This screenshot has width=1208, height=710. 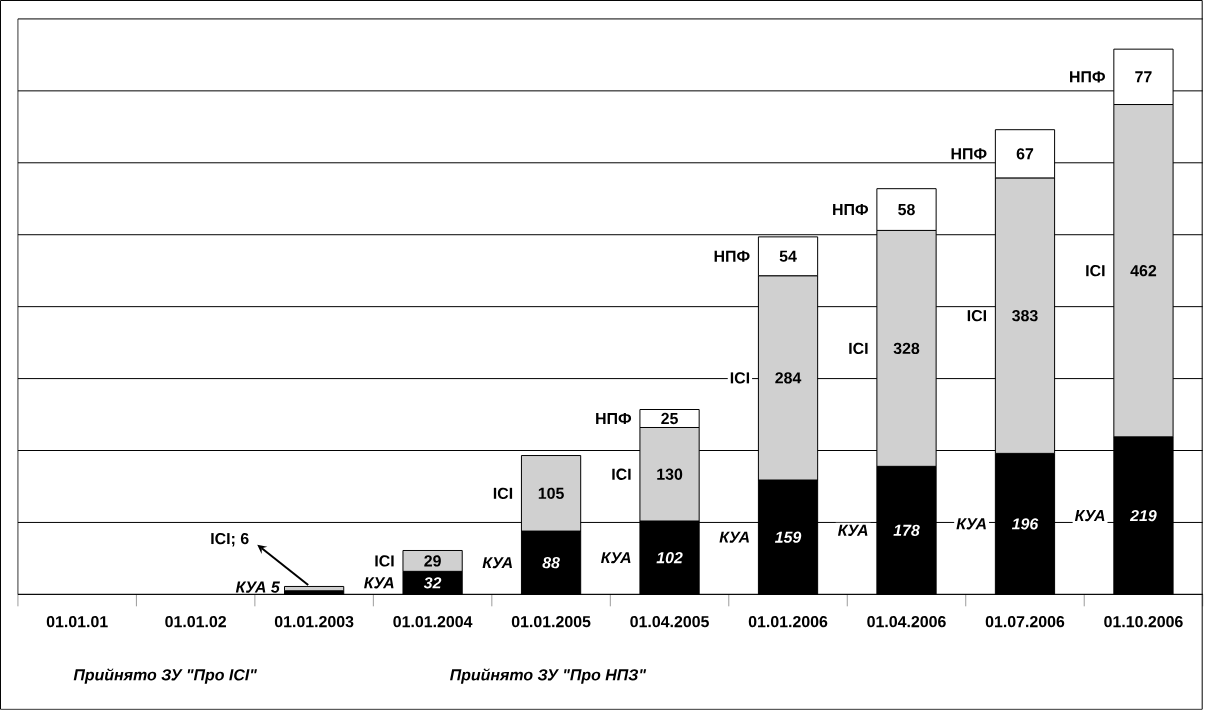 What do you see at coordinates (432, 583) in the screenshot?
I see `data-label: 32` at bounding box center [432, 583].